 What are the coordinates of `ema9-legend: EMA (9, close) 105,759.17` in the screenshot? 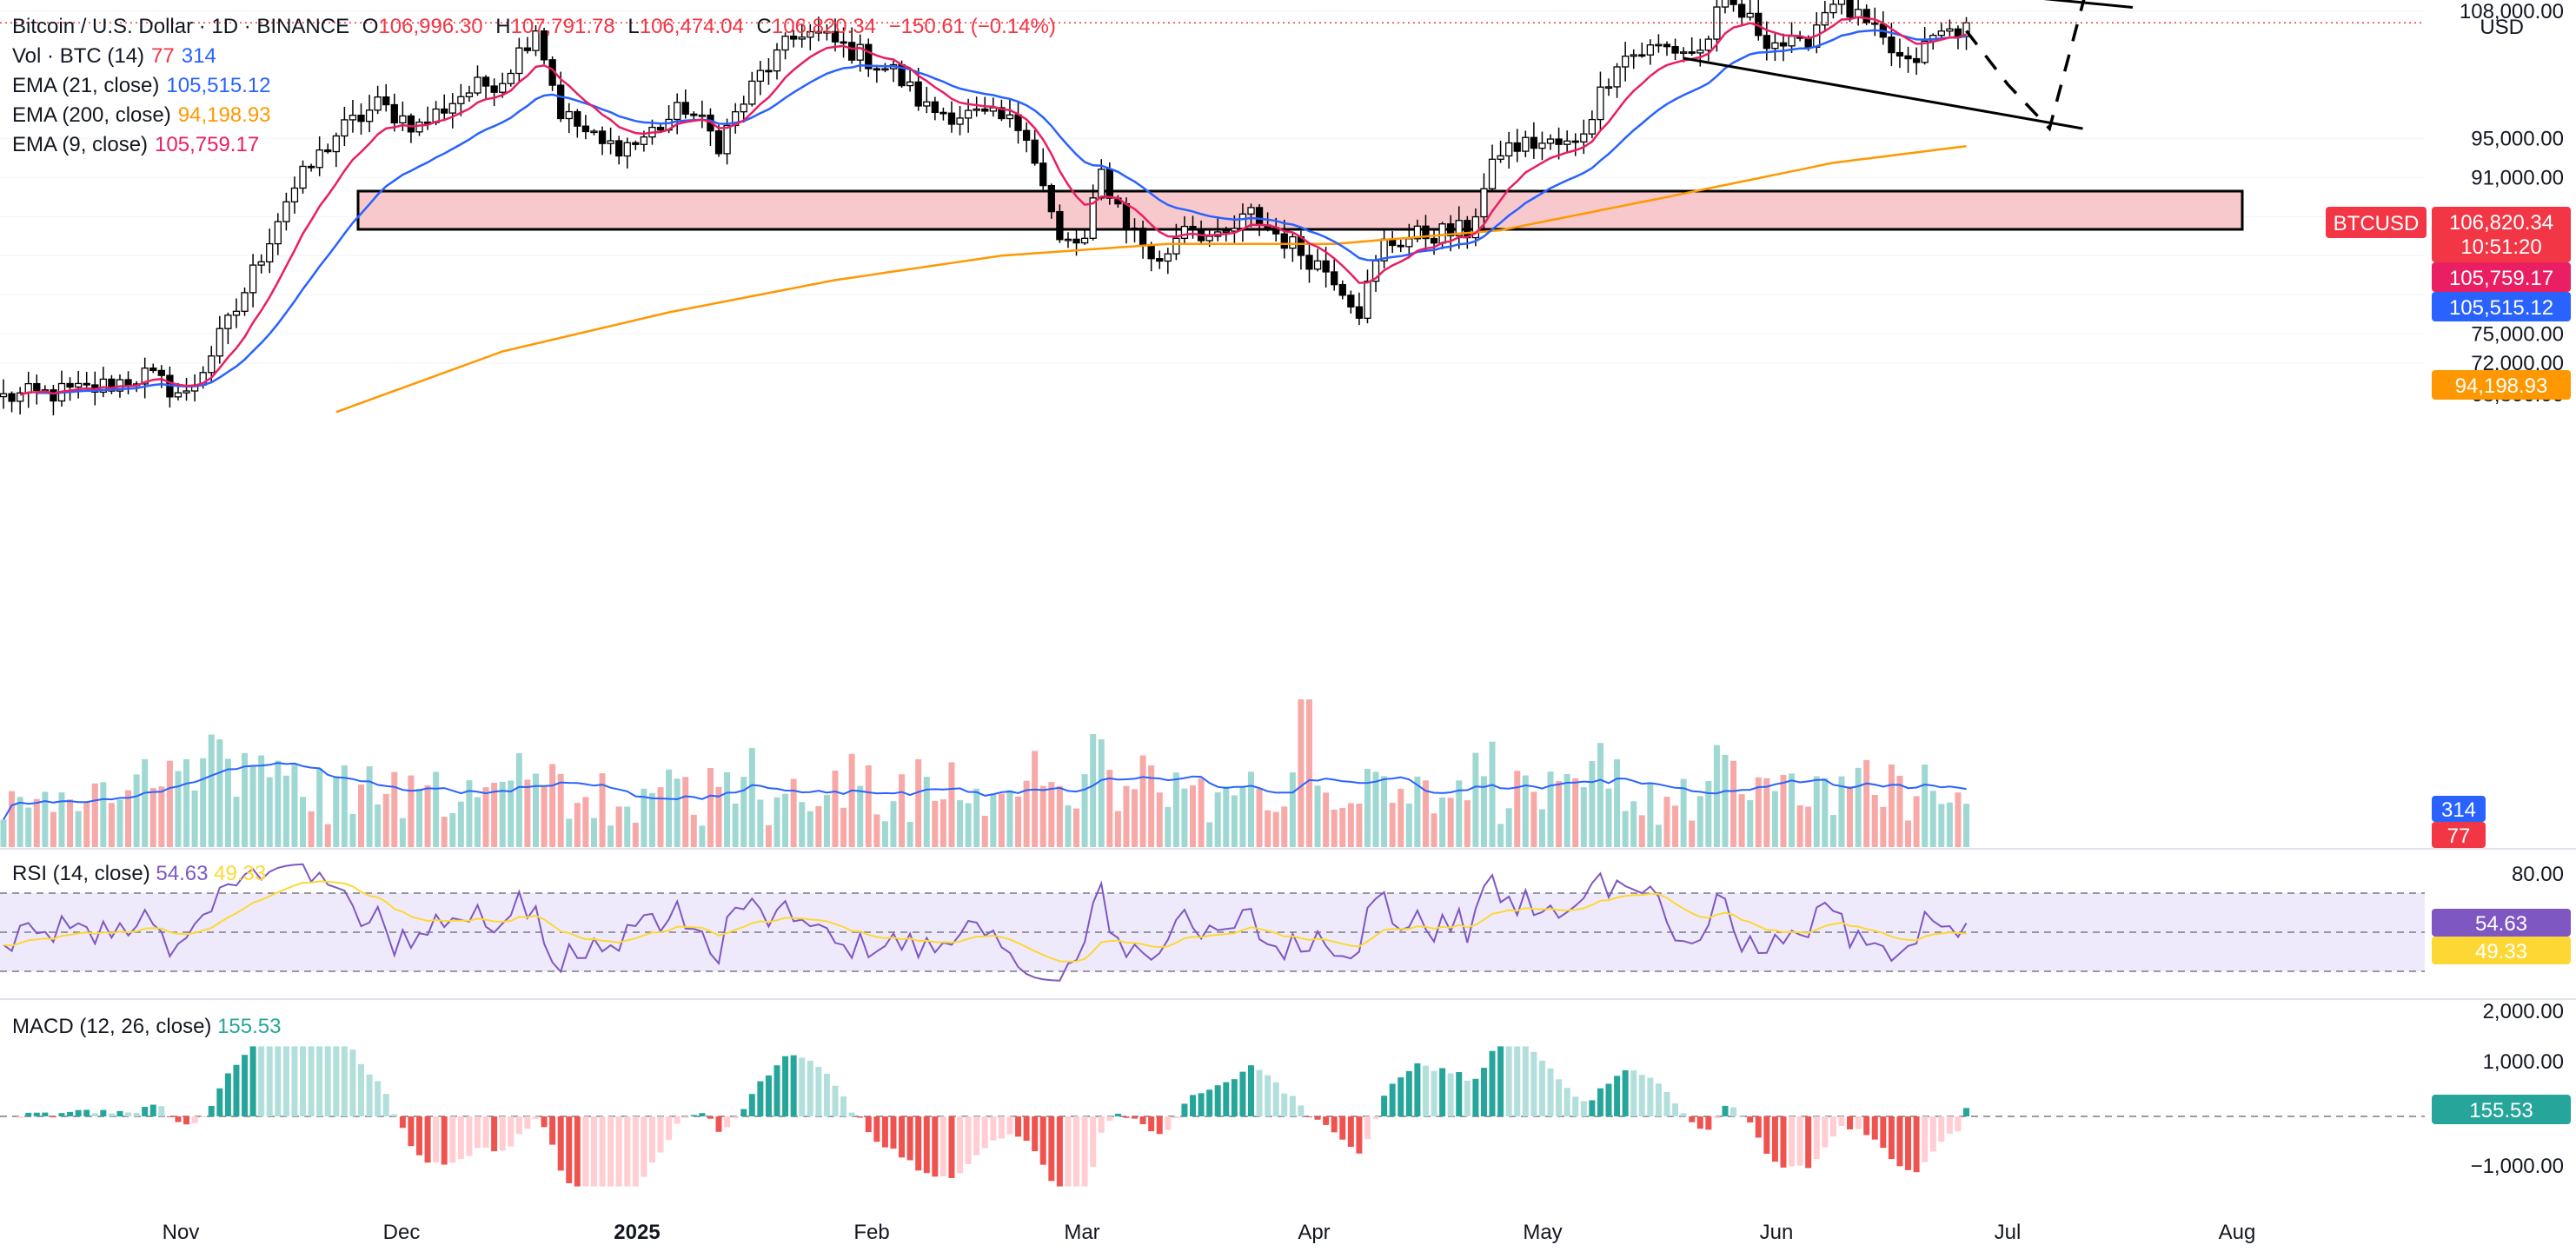 It's located at (139, 145).